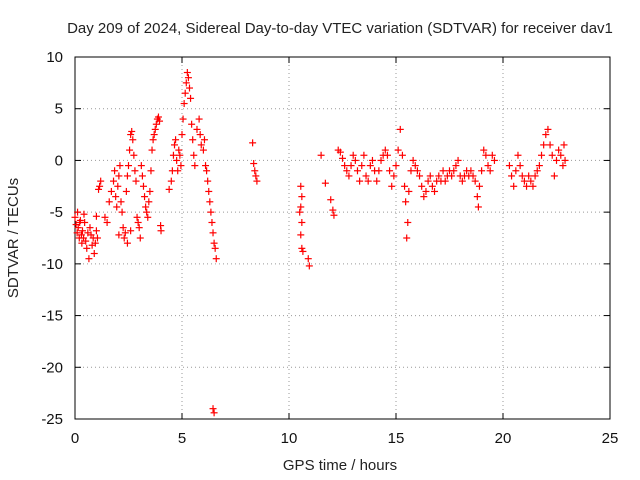 The image size is (640, 480). I want to click on x-tick-label: 15, so click(396, 438).